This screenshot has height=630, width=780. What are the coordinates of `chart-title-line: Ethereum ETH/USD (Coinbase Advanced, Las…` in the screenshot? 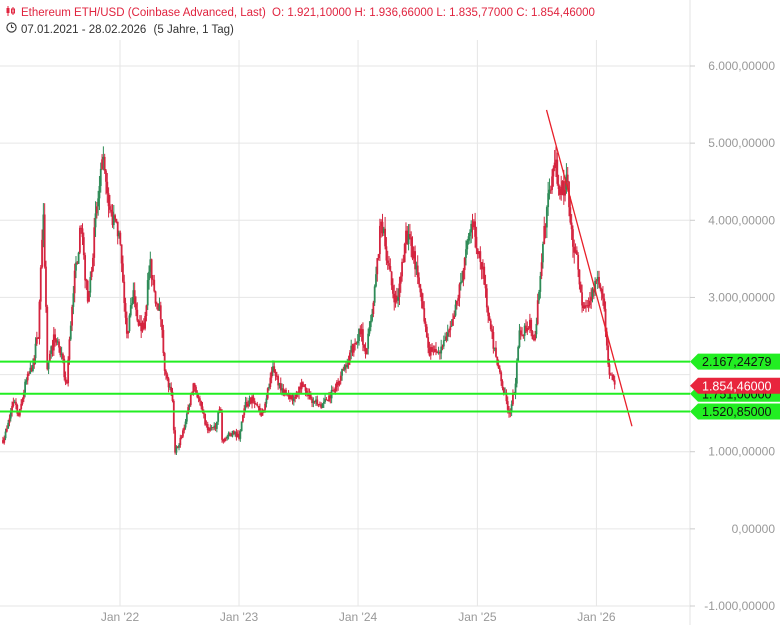 It's located at (300, 12).